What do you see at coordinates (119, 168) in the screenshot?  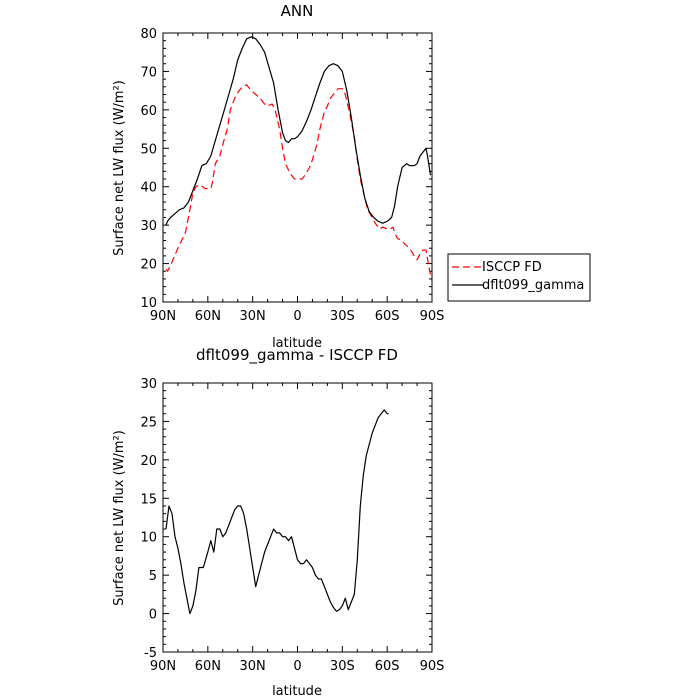 I see `top-chart-y-axis-label: Surface net LW flux (W/m²)` at bounding box center [119, 168].